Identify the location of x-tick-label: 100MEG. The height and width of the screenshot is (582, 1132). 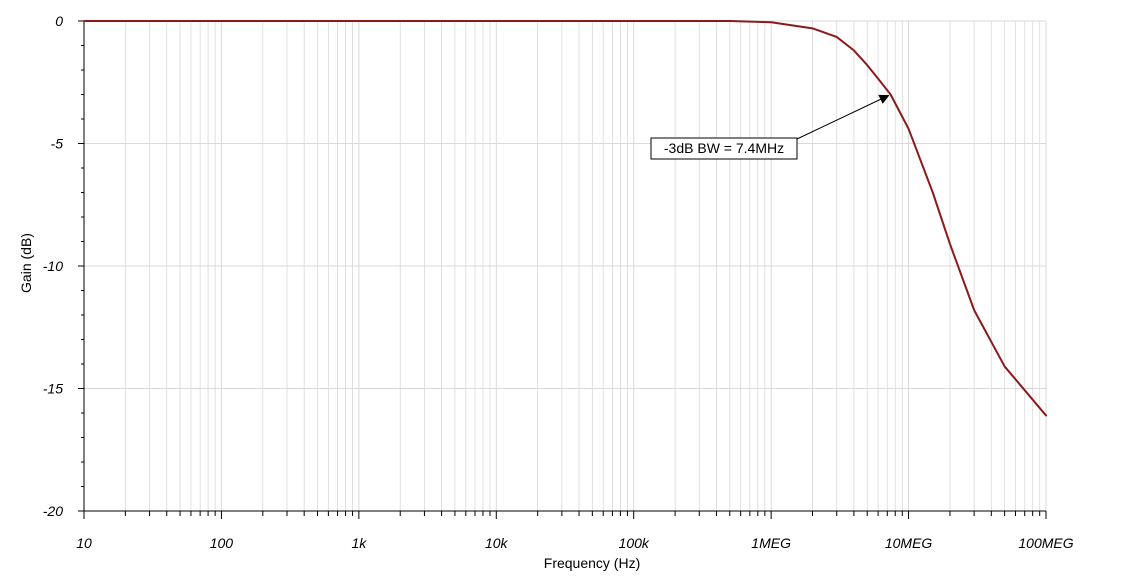
(1045, 543).